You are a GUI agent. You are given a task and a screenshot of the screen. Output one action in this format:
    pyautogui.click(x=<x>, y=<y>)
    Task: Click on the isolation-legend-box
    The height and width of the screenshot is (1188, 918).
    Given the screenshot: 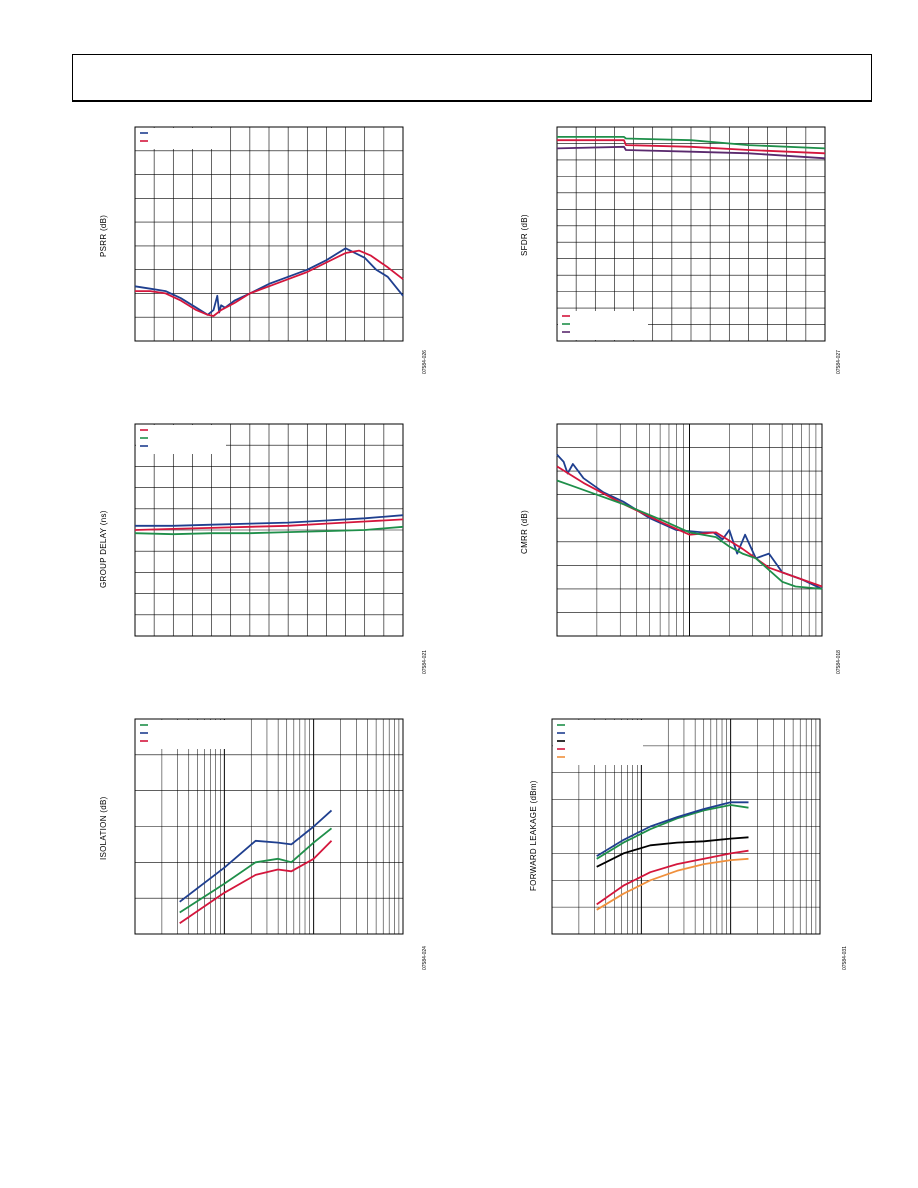 What is the action you would take?
    pyautogui.click(x=181, y=734)
    